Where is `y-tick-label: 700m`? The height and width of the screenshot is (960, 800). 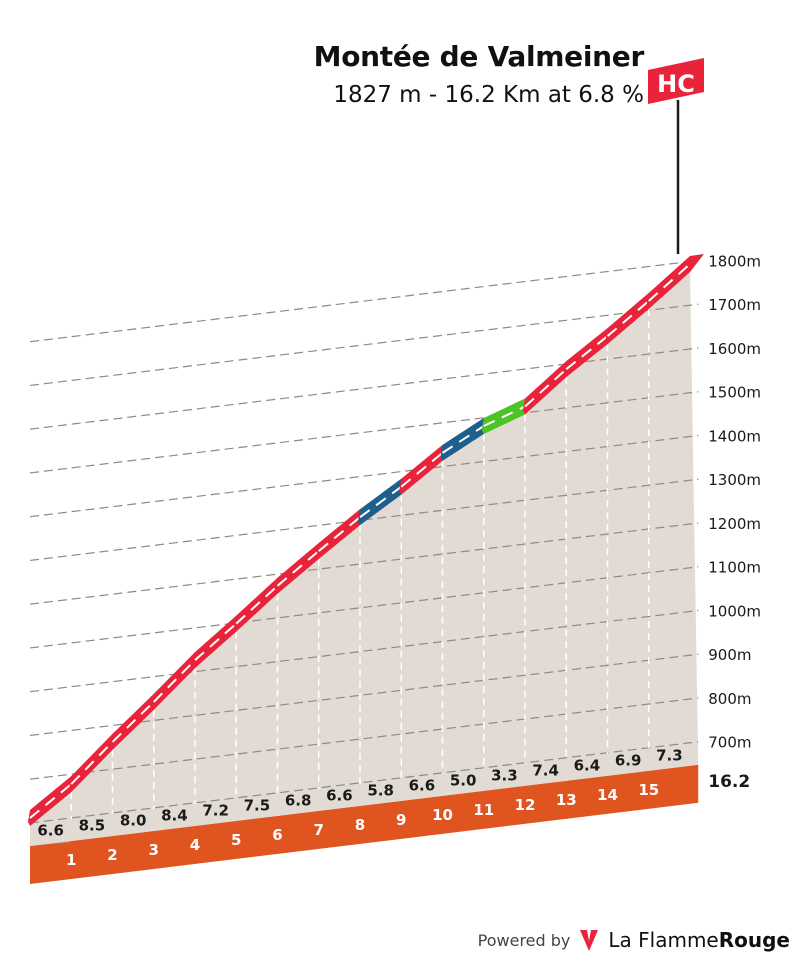 y-tick-label: 700m is located at coordinates (729, 743).